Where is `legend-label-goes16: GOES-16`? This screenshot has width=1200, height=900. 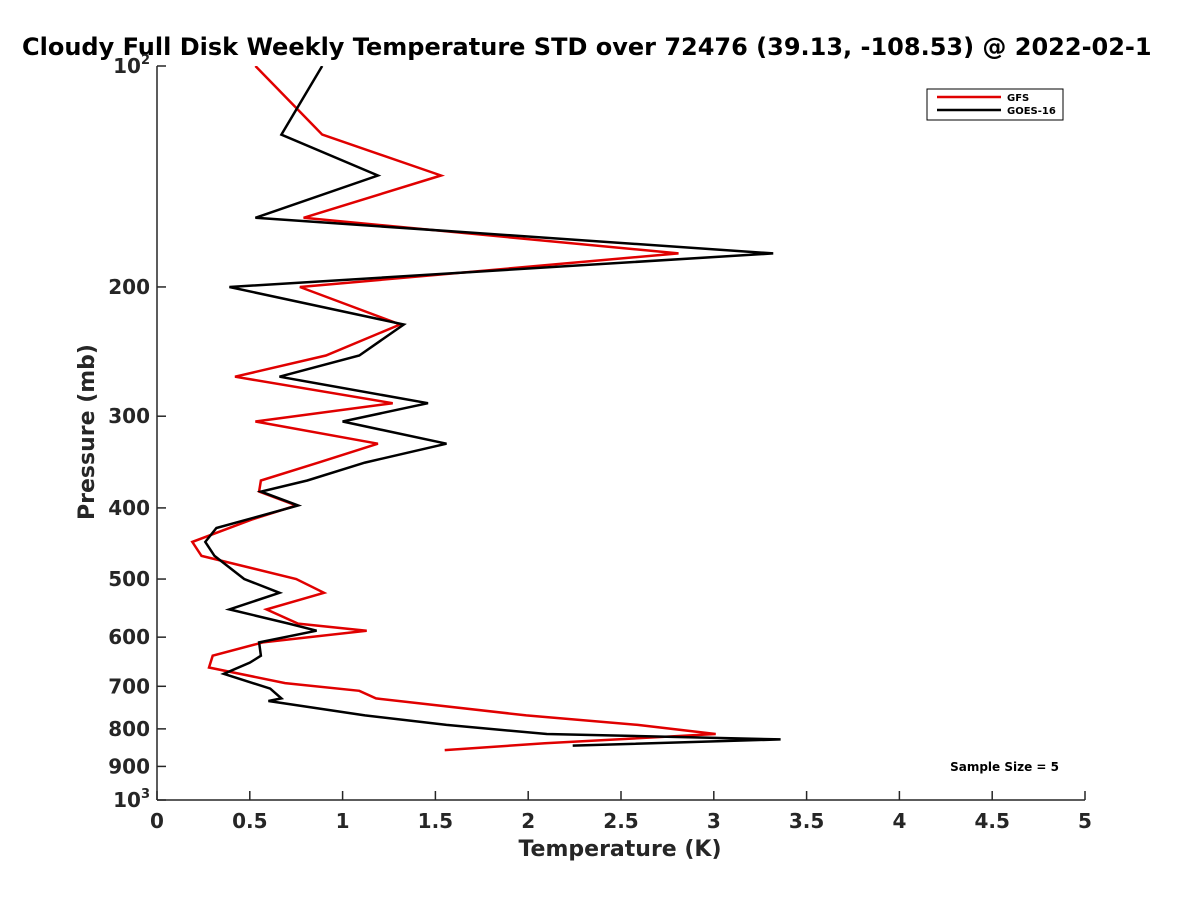 legend-label-goes16: GOES-16 is located at coordinates (1031, 111).